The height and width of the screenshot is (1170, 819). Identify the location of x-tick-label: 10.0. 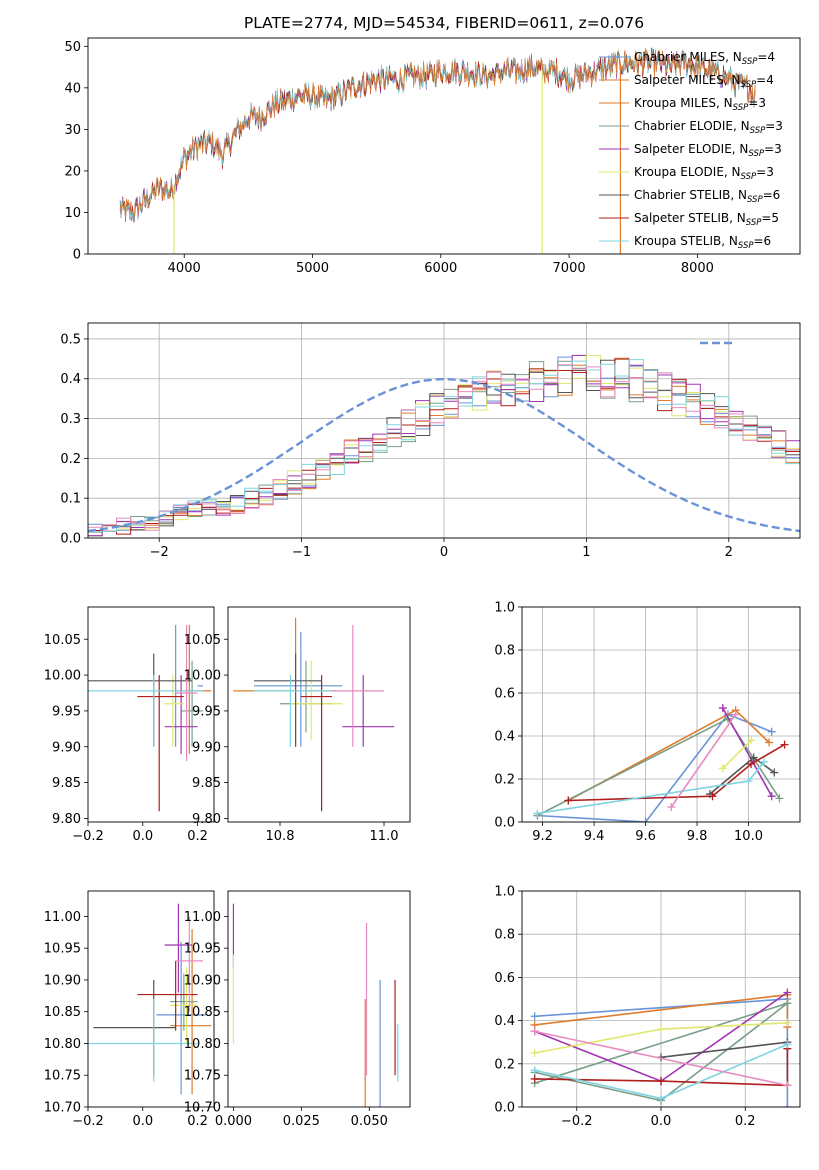
(748, 836).